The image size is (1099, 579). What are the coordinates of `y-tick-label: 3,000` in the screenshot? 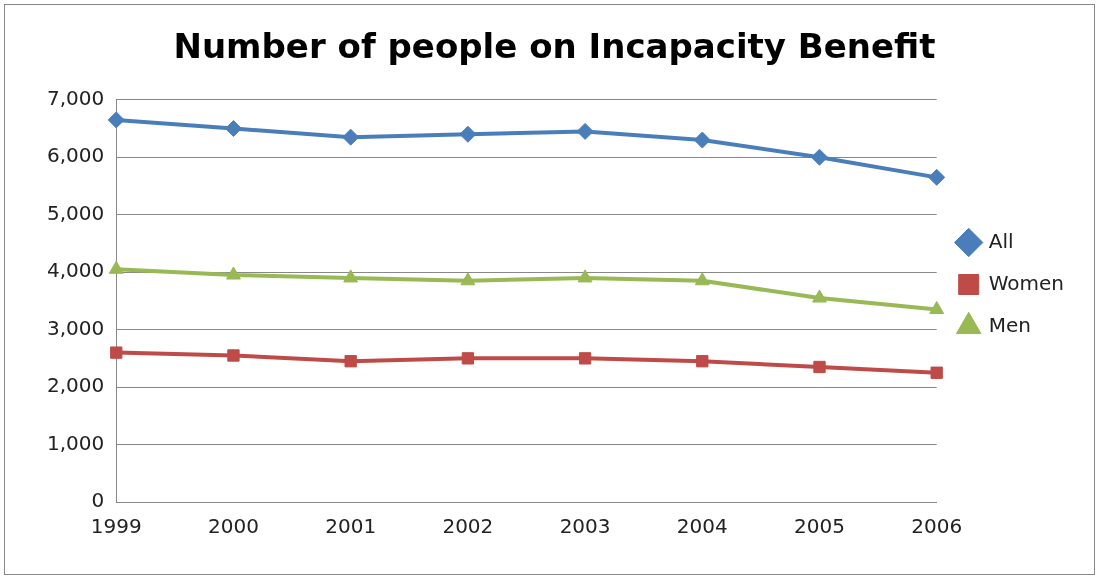 It's located at (75, 327).